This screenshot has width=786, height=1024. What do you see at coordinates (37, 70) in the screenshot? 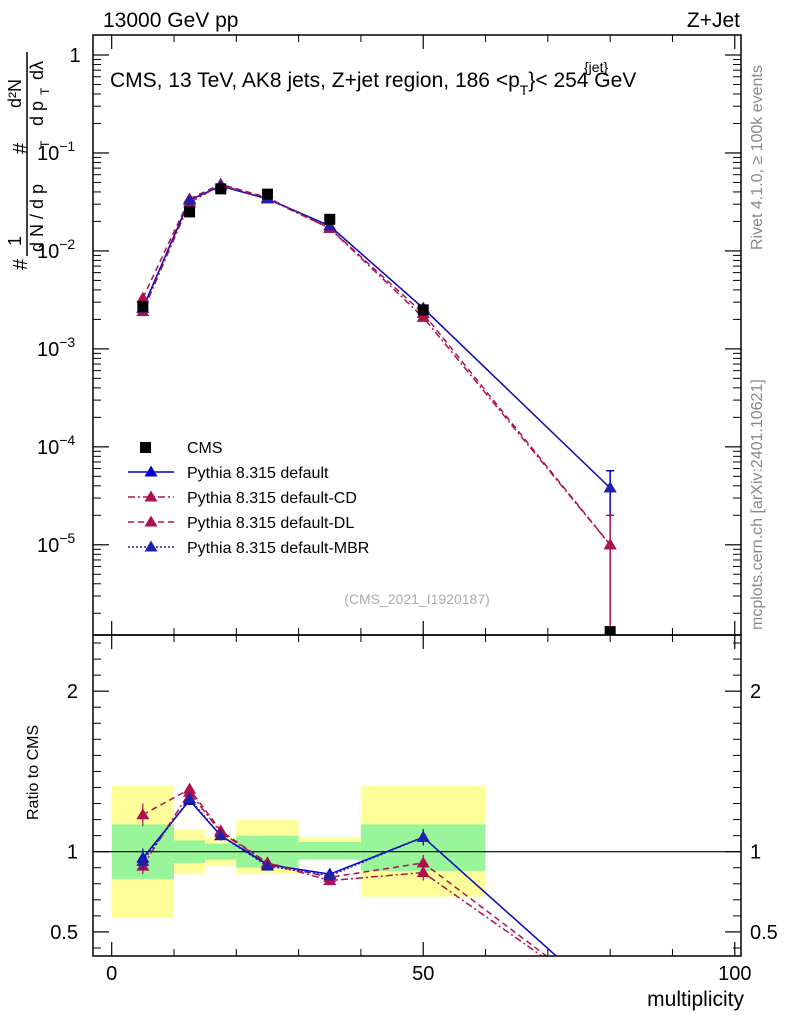
I see `ylabel-dlambda: dλ` at bounding box center [37, 70].